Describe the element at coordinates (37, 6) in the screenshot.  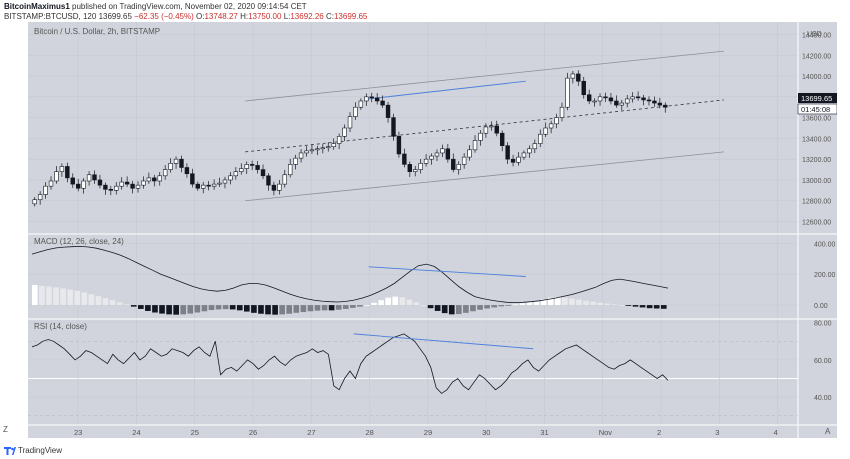
I see `author-name: BitcoinMaximus1` at that location.